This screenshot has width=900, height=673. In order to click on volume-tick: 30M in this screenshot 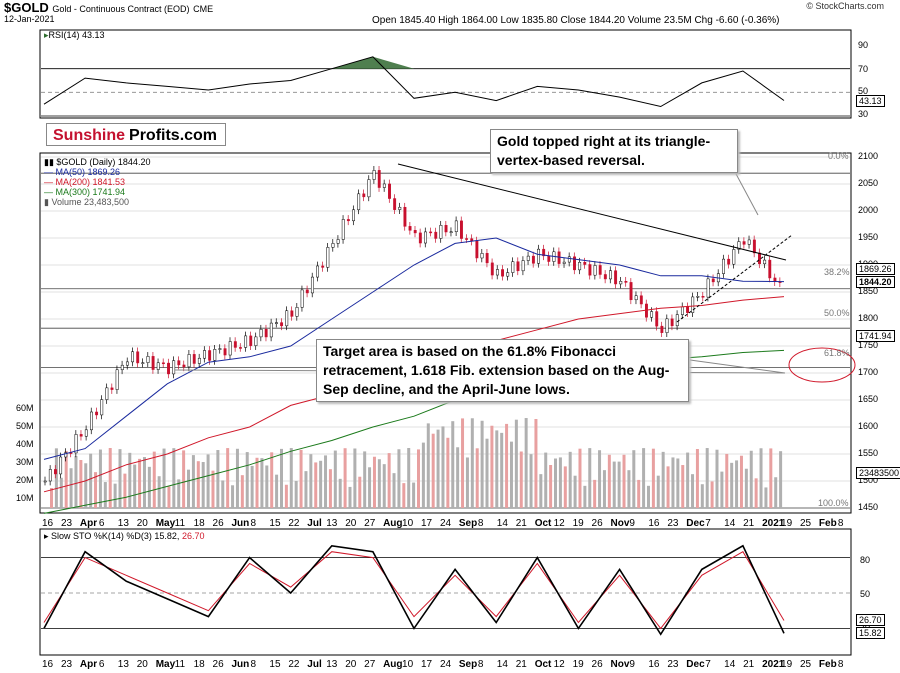, I will do `click(25, 462)`.